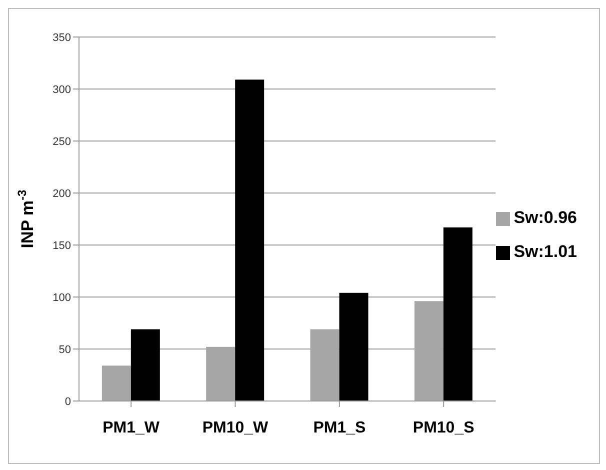  Describe the element at coordinates (236, 427) in the screenshot. I see `x-tick-label: PM10_W` at that location.